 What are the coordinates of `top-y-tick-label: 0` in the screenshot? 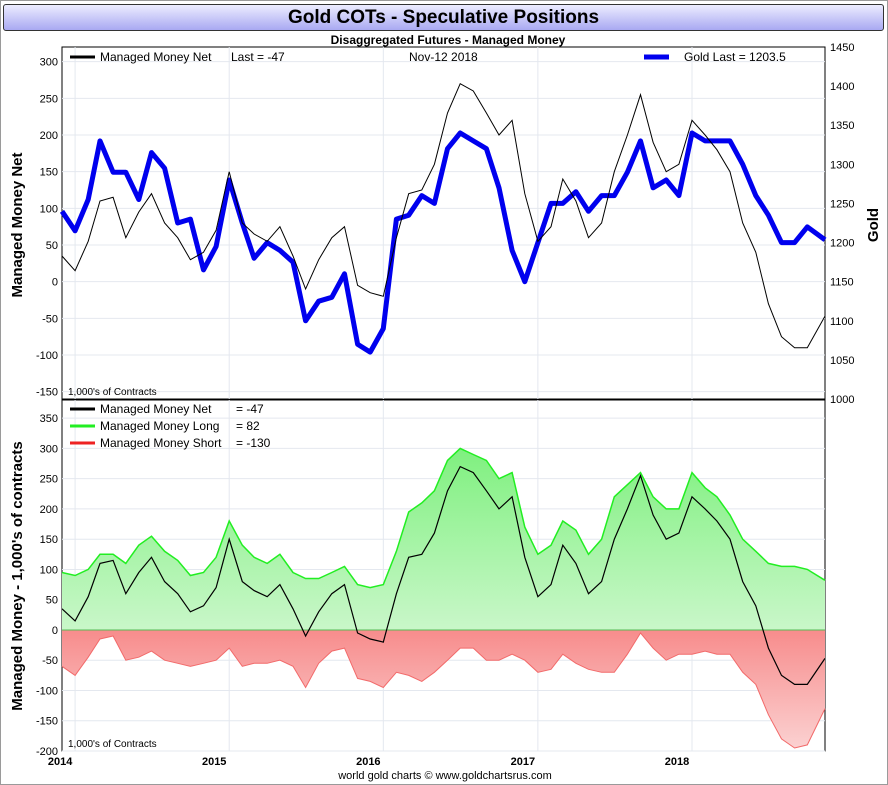 It's located at (55, 283).